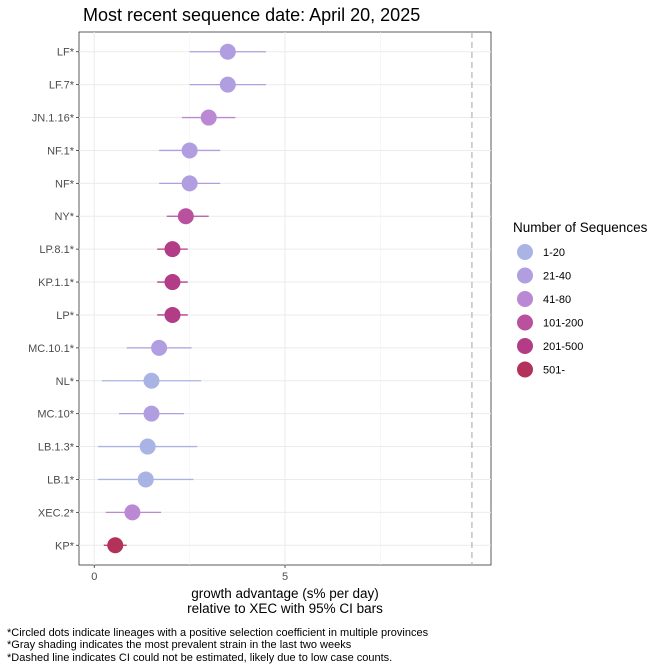 The height and width of the screenshot is (672, 672). What do you see at coordinates (172, 314) in the screenshot?
I see `point-LP*` at bounding box center [172, 314].